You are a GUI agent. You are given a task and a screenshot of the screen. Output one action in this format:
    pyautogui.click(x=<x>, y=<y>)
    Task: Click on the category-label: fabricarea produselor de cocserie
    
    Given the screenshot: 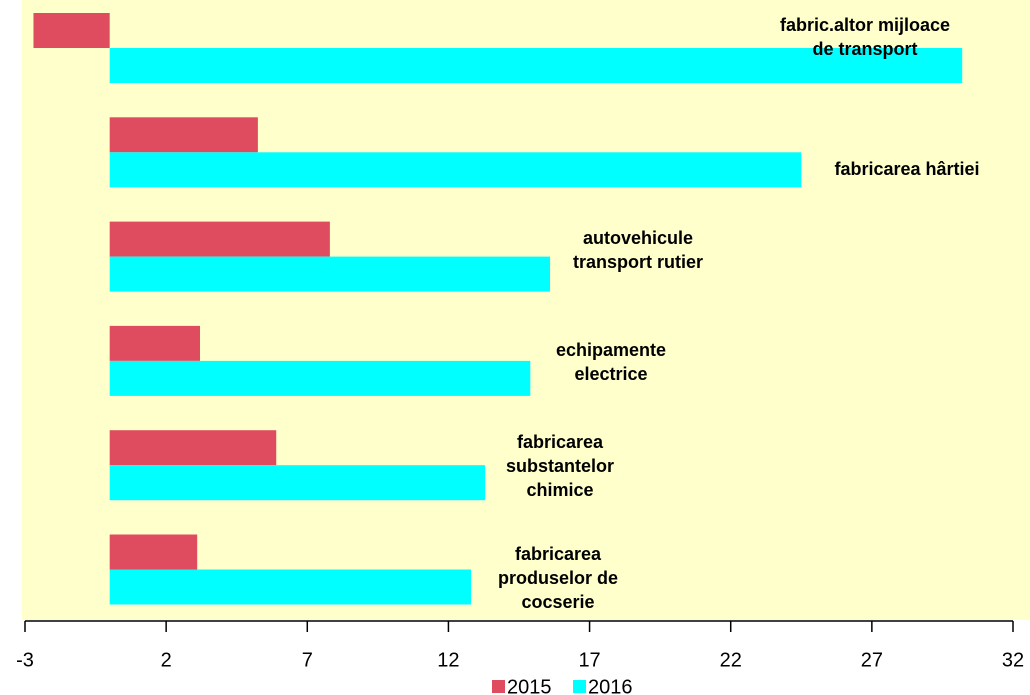 What is the action you would take?
    pyautogui.click(x=558, y=578)
    